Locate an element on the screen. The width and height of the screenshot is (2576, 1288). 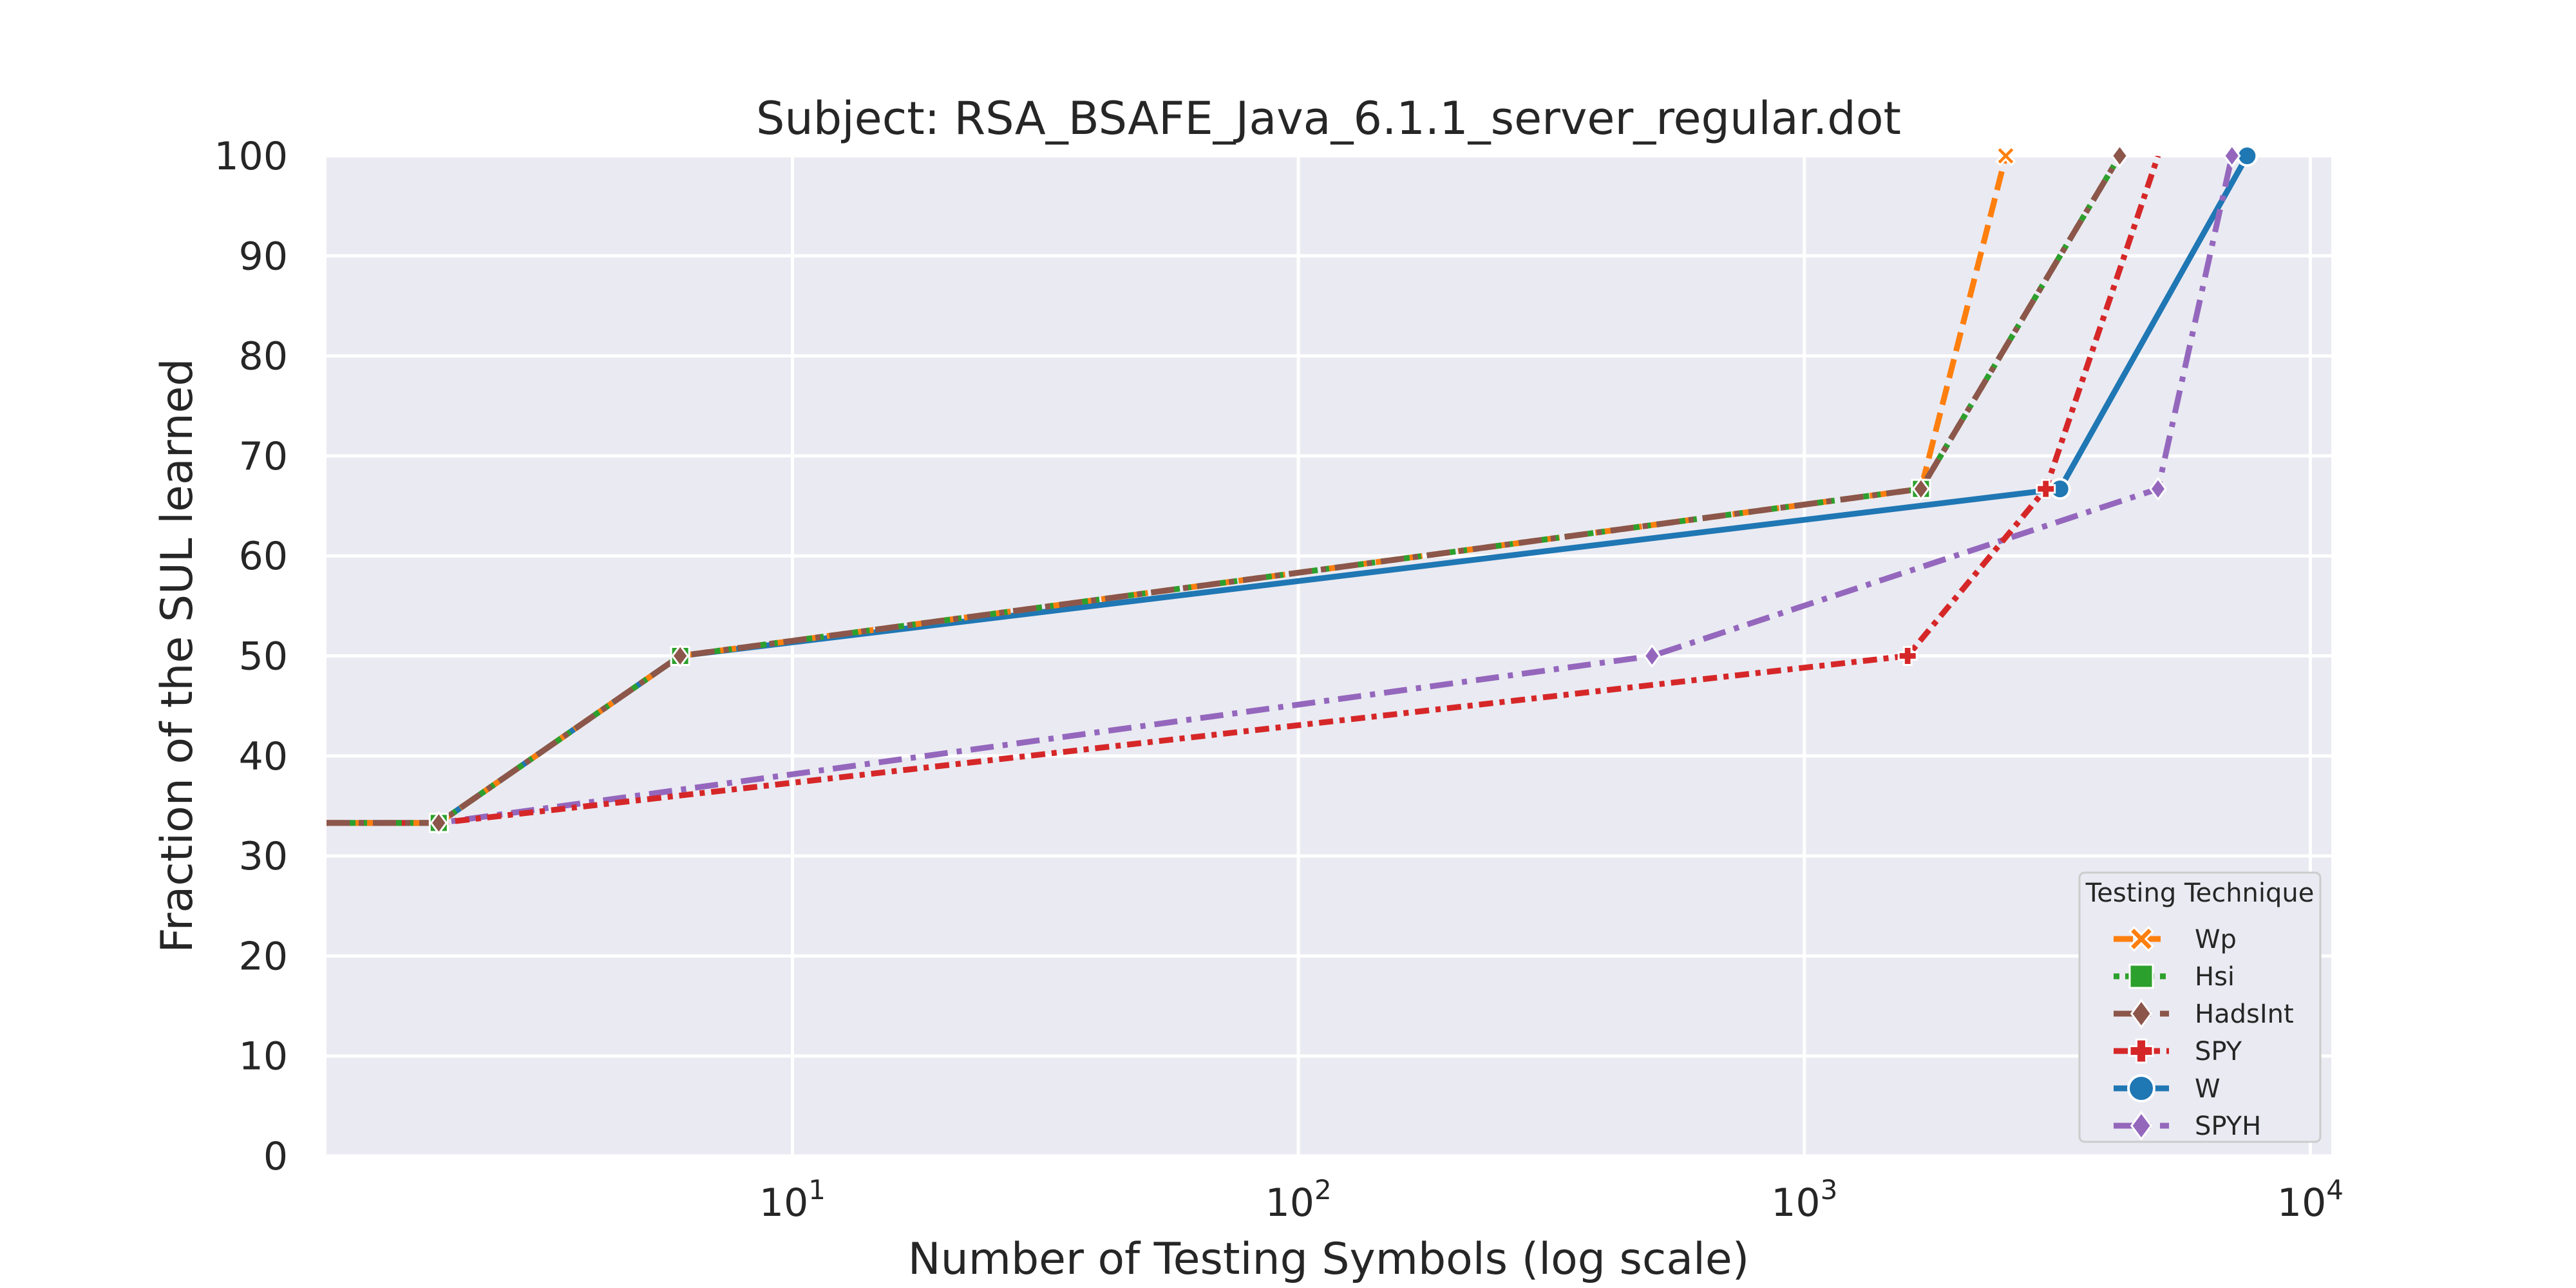
legend-label-hadsint: HadsInt is located at coordinates (2244, 1014).